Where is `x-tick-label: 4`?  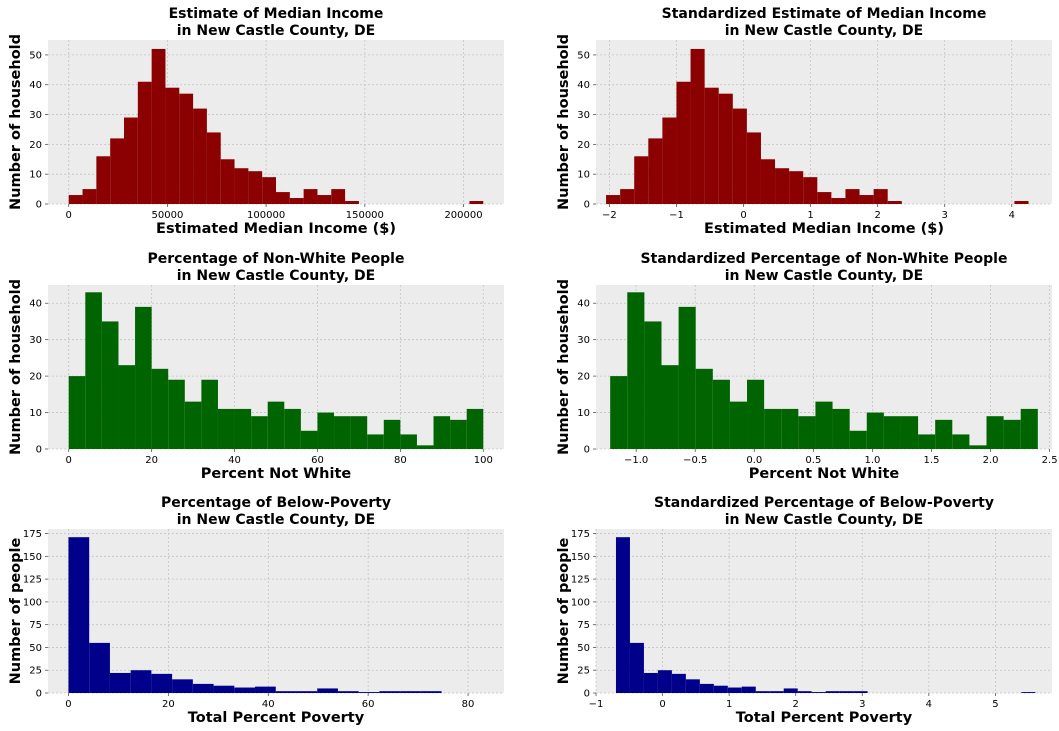 x-tick-label: 4 is located at coordinates (1012, 215).